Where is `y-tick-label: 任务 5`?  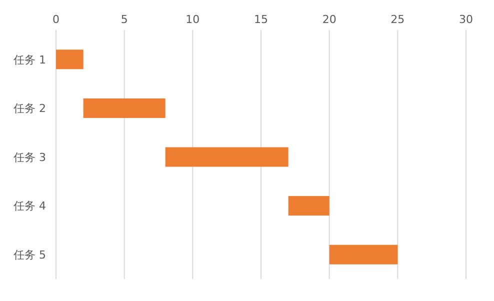 y-tick-label: 任务 5 is located at coordinates (29, 255).